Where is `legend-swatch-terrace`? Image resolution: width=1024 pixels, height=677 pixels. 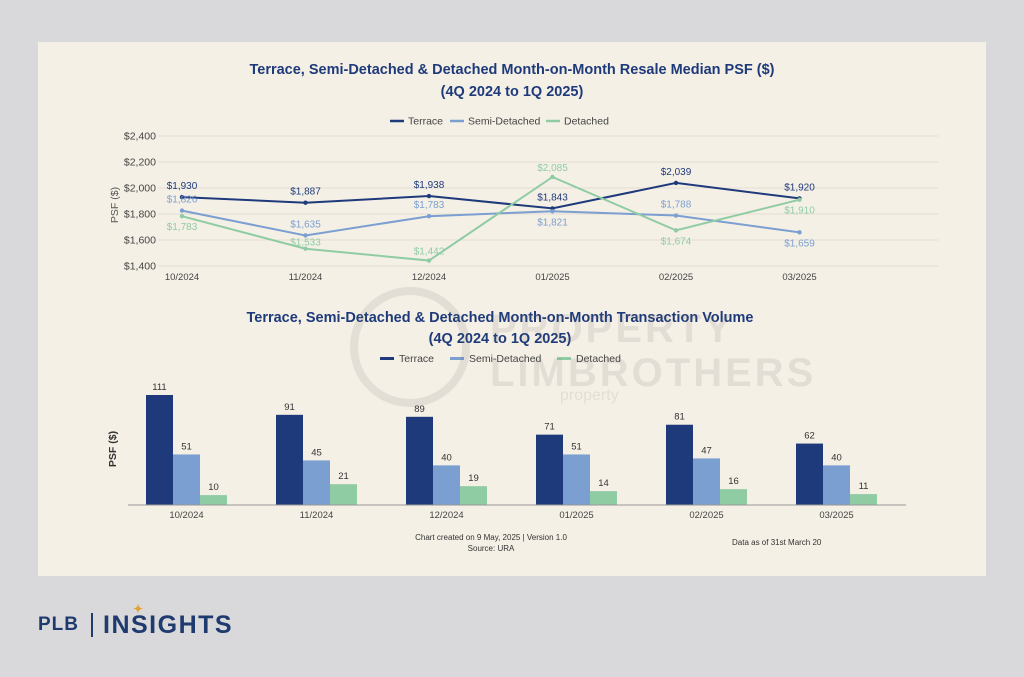 legend-swatch-terrace is located at coordinates (387, 358).